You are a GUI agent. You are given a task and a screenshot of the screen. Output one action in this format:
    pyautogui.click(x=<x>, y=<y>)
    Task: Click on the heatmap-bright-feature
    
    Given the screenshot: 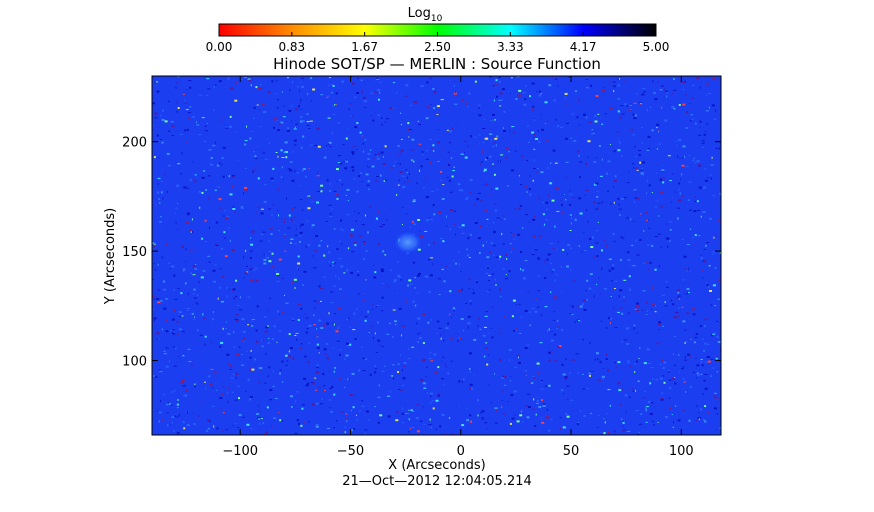 What is the action you would take?
    pyautogui.click(x=407, y=242)
    